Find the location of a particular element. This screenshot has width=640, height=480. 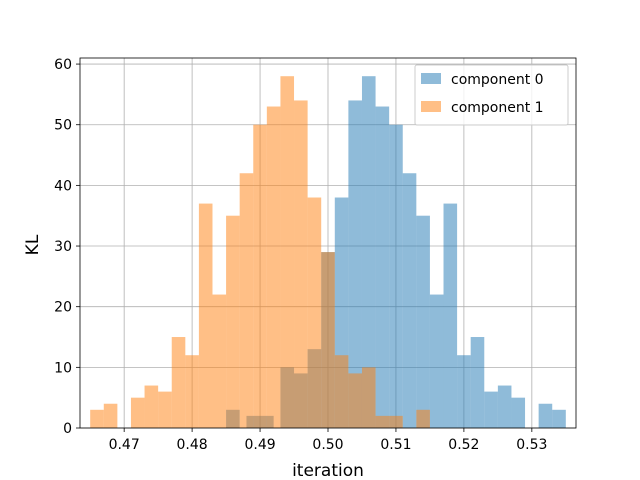

x-tick-label: 0.48 is located at coordinates (192, 445).